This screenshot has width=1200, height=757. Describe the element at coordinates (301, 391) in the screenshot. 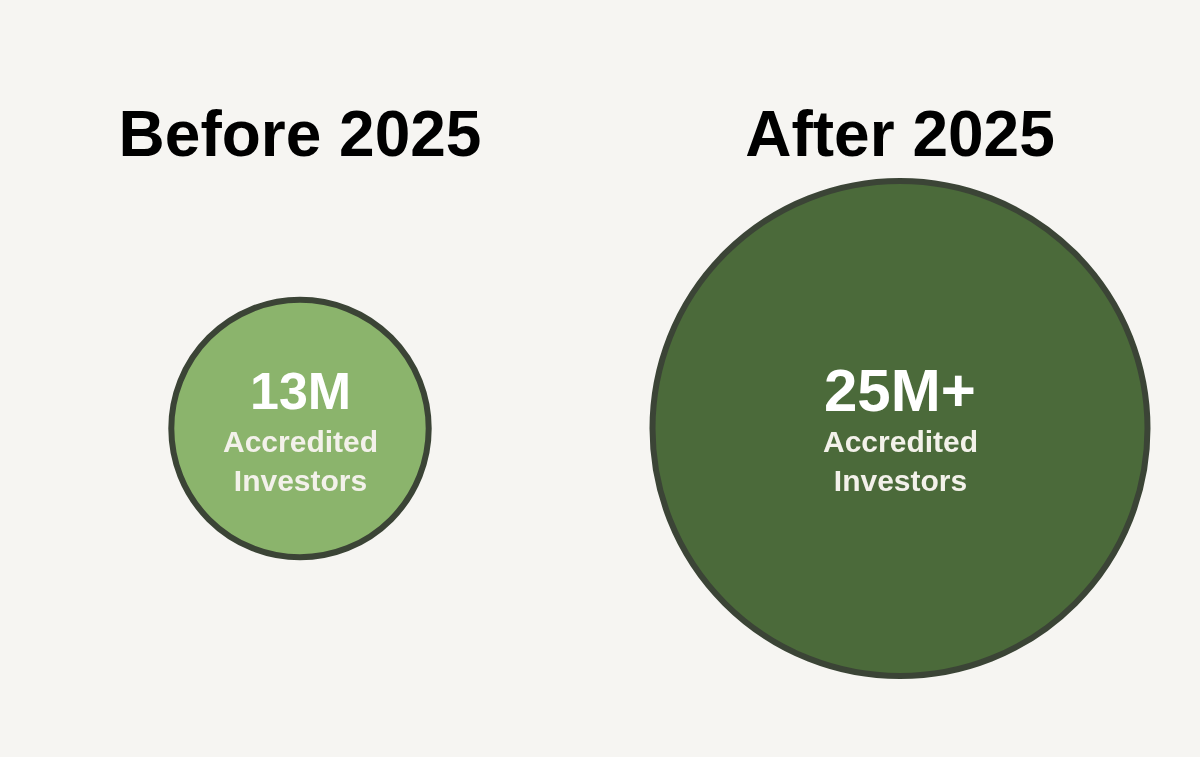

I see `data-label: 13M` at that location.